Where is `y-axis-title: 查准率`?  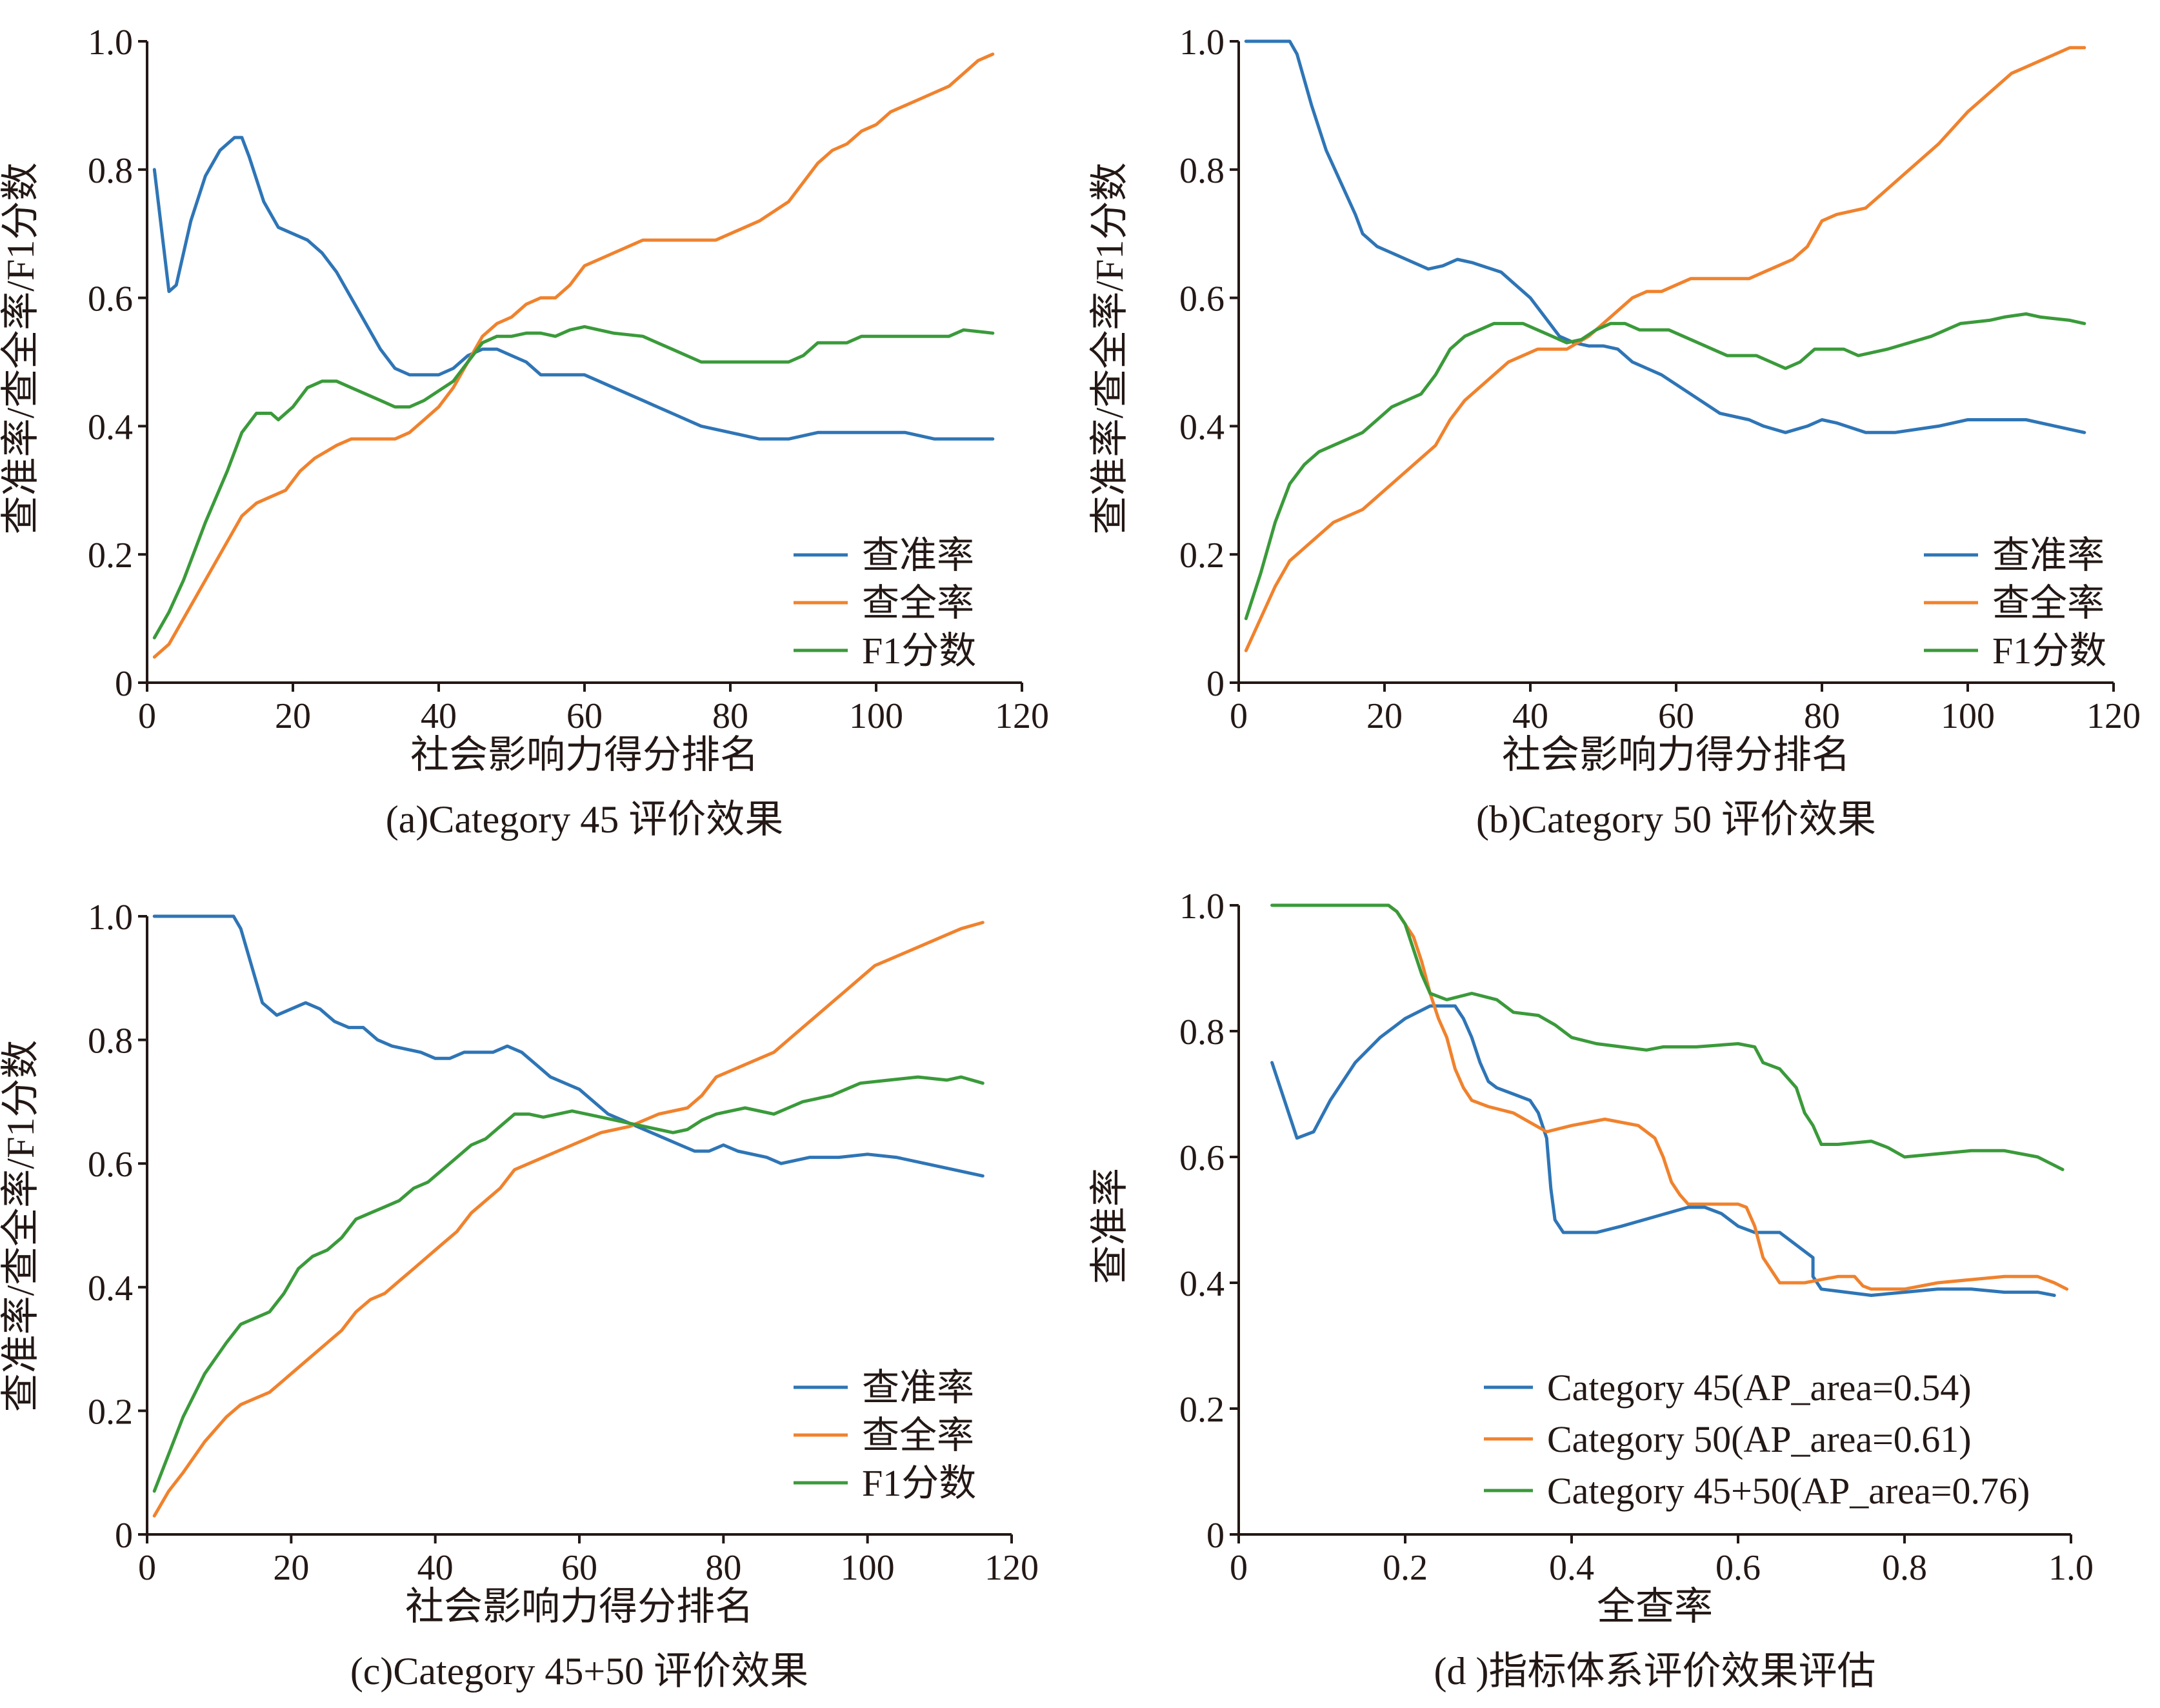
y-axis-title: 查准率 is located at coordinates (1109, 1226).